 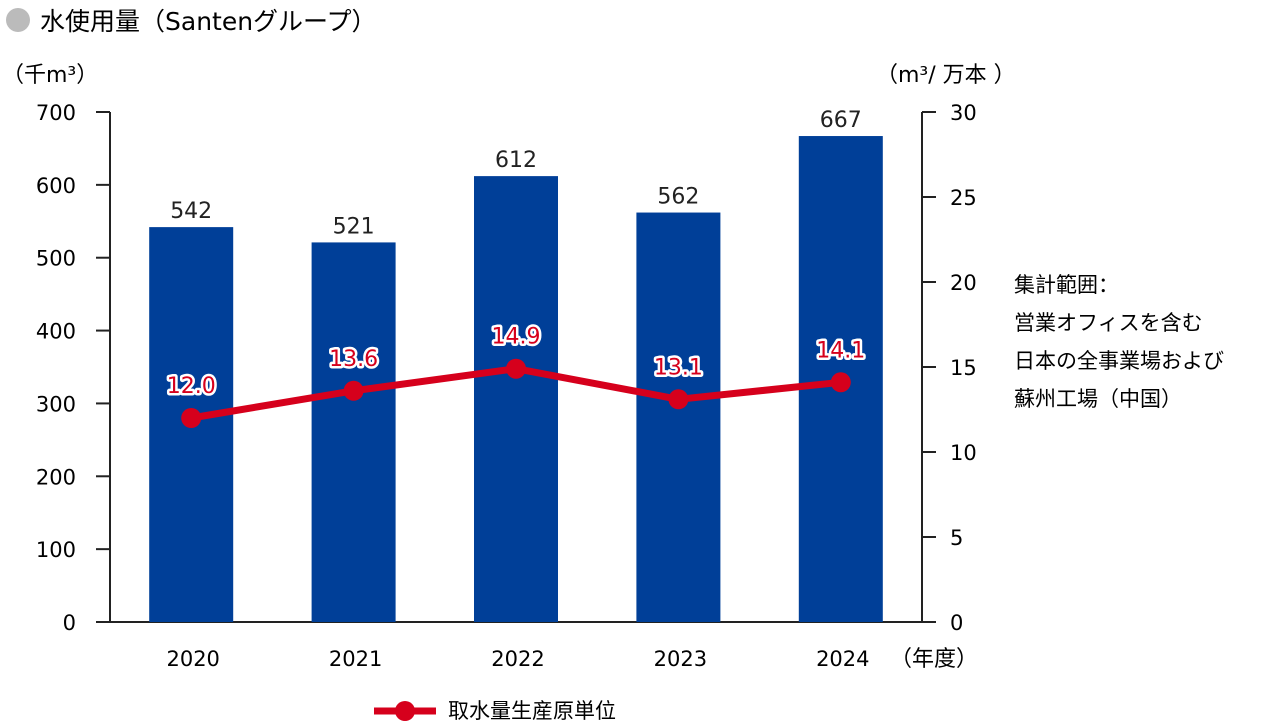 I want to click on bar-value-label: 612, so click(x=516, y=160).